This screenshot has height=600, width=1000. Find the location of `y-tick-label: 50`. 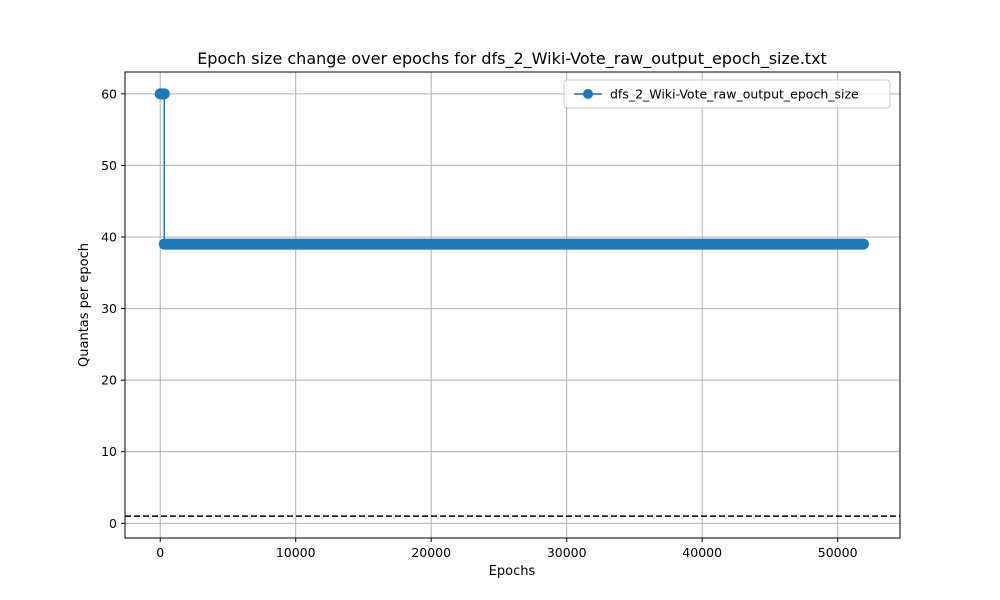

y-tick-label: 50 is located at coordinates (109, 165).